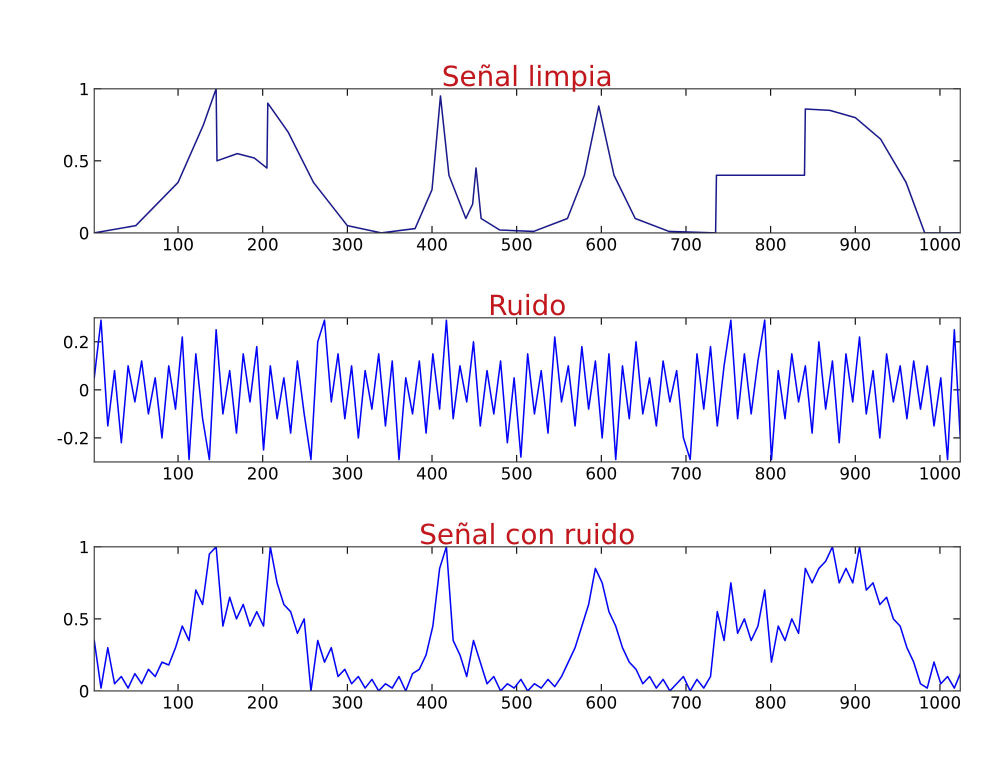  What do you see at coordinates (527, 305) in the screenshot?
I see `chart-title: Ruido` at bounding box center [527, 305].